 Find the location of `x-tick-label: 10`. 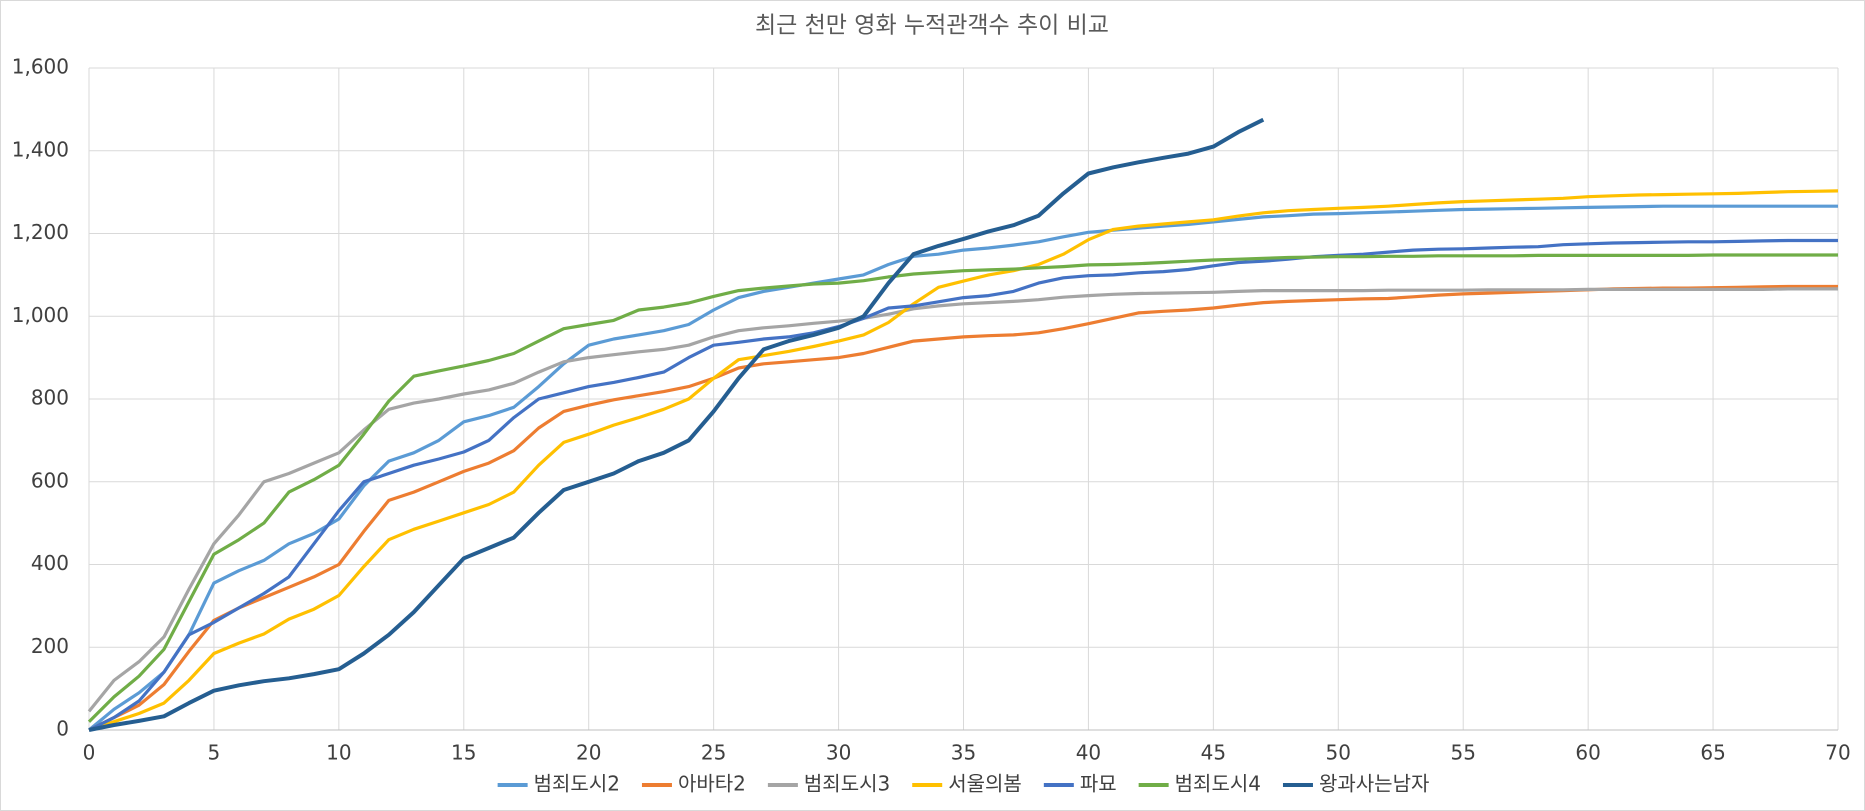

x-tick-label: 10 is located at coordinates (338, 753).